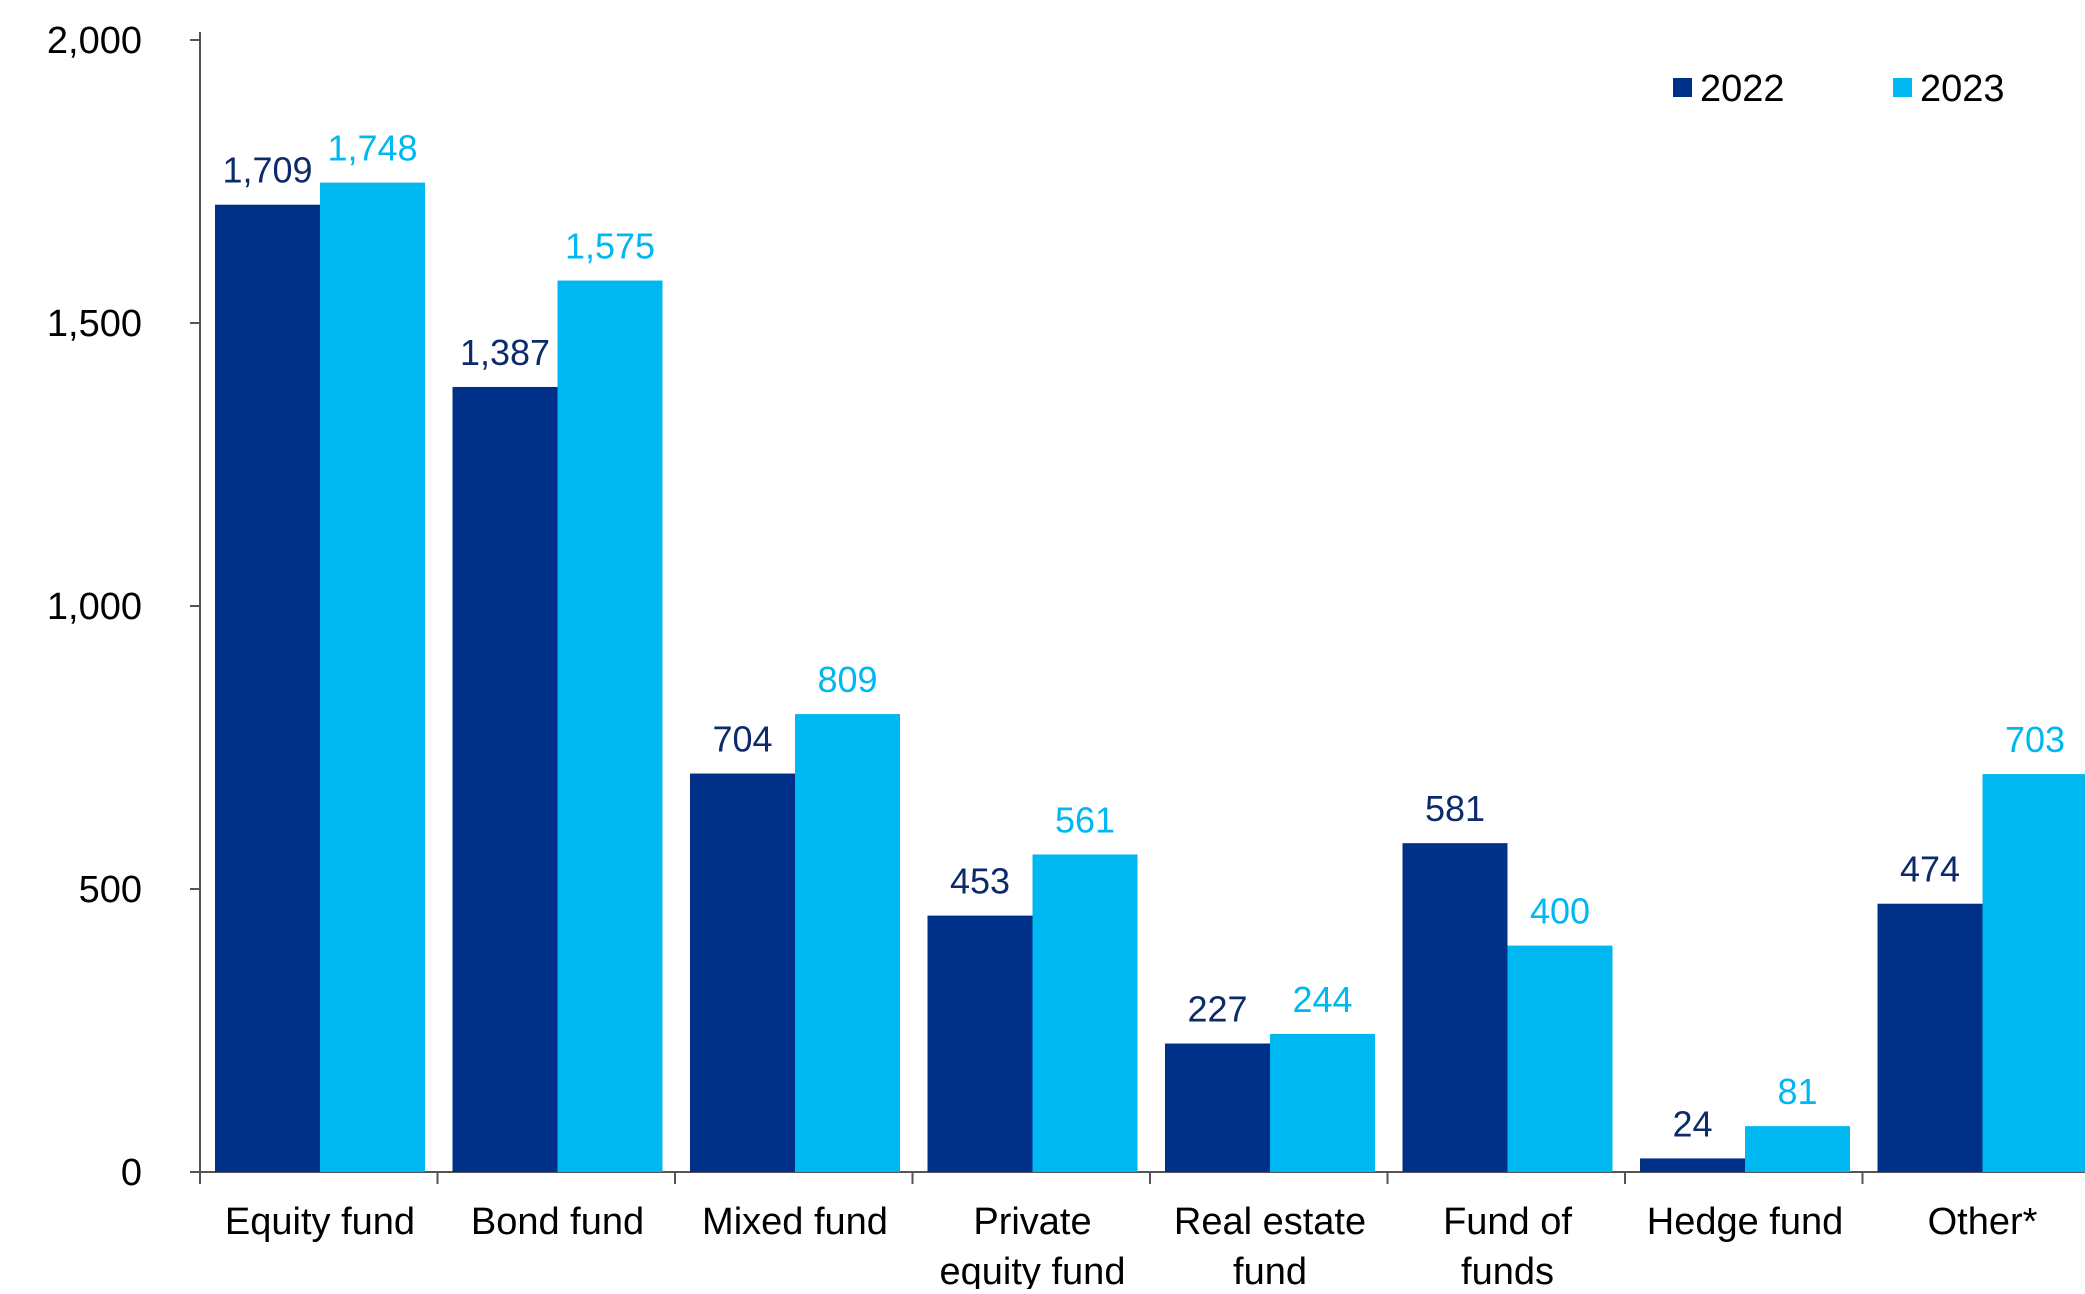  Describe the element at coordinates (1839, 89) in the screenshot. I see `legend: 2022 2023` at that location.